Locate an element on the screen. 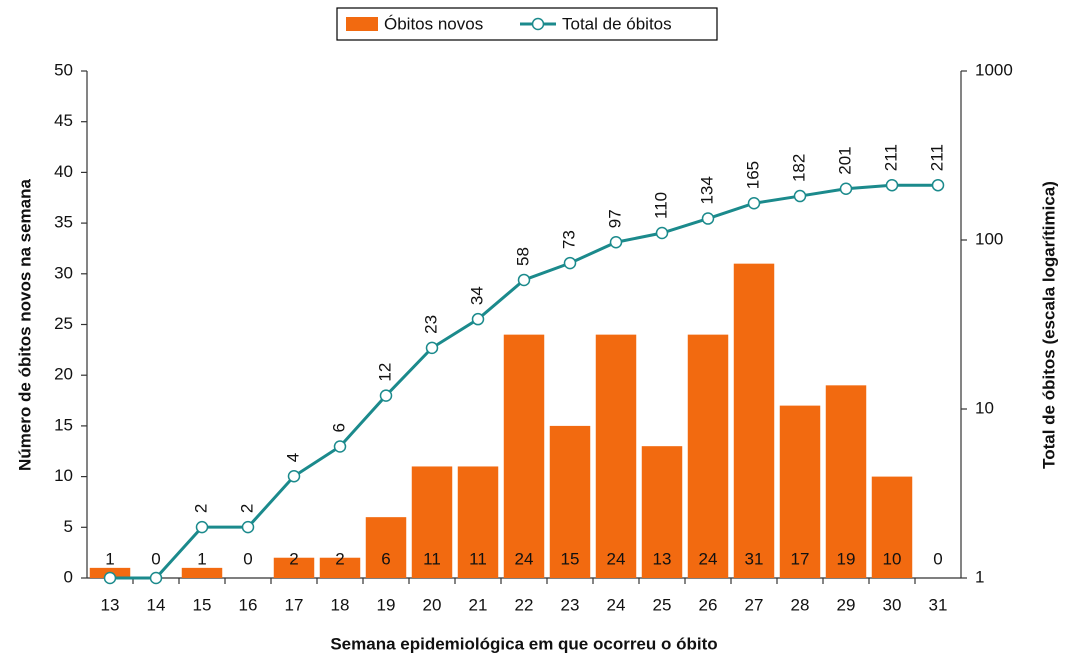 The height and width of the screenshot is (662, 1075). y-tick-label: 45 is located at coordinates (63, 120).